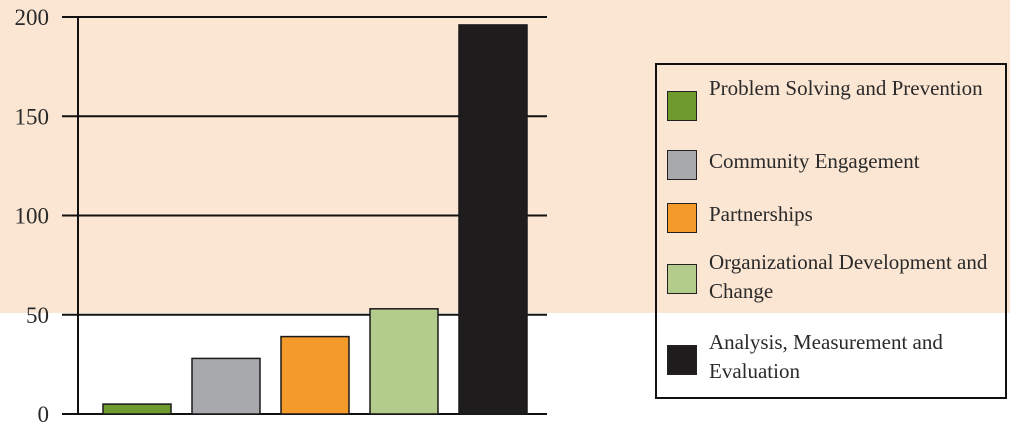  Describe the element at coordinates (682, 218) in the screenshot. I see `legend-swatch-partnerships` at that location.